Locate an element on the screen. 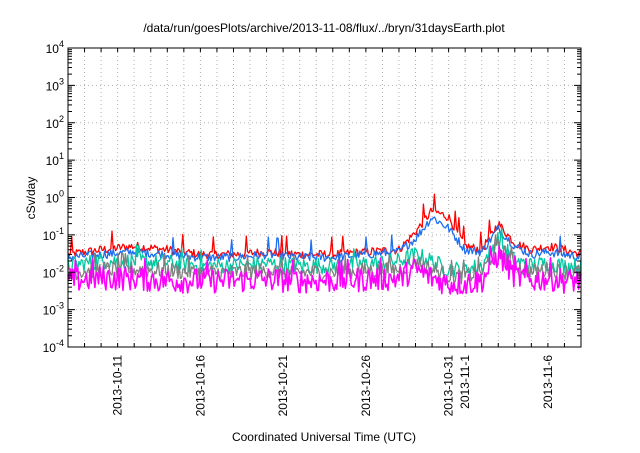  y-tick-label: 10⁰ is located at coordinates (55, 197).